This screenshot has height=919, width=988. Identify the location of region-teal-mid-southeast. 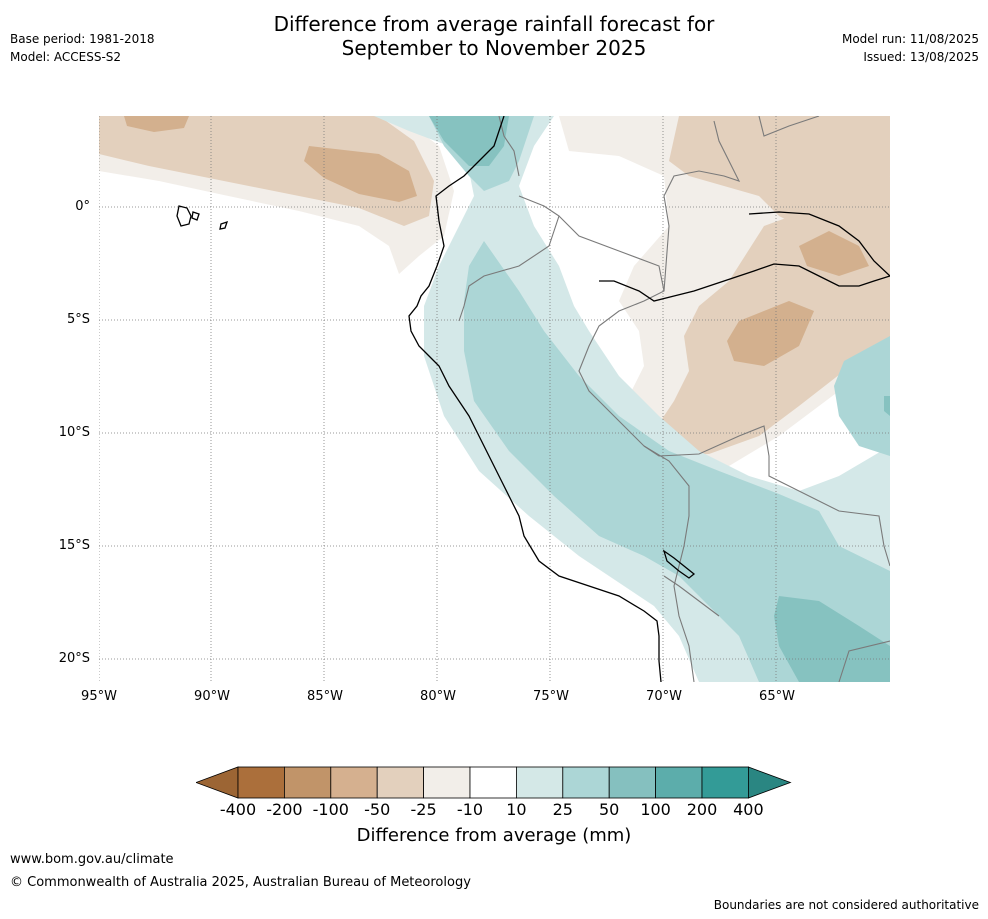
(832, 639).